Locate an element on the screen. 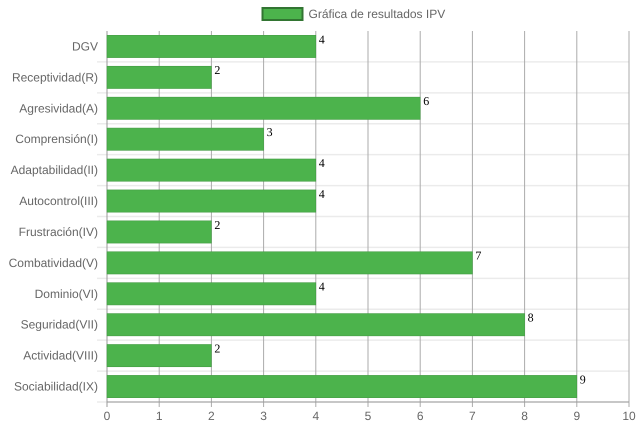 This screenshot has width=639, height=431. x-tick-label: 6 is located at coordinates (420, 416).